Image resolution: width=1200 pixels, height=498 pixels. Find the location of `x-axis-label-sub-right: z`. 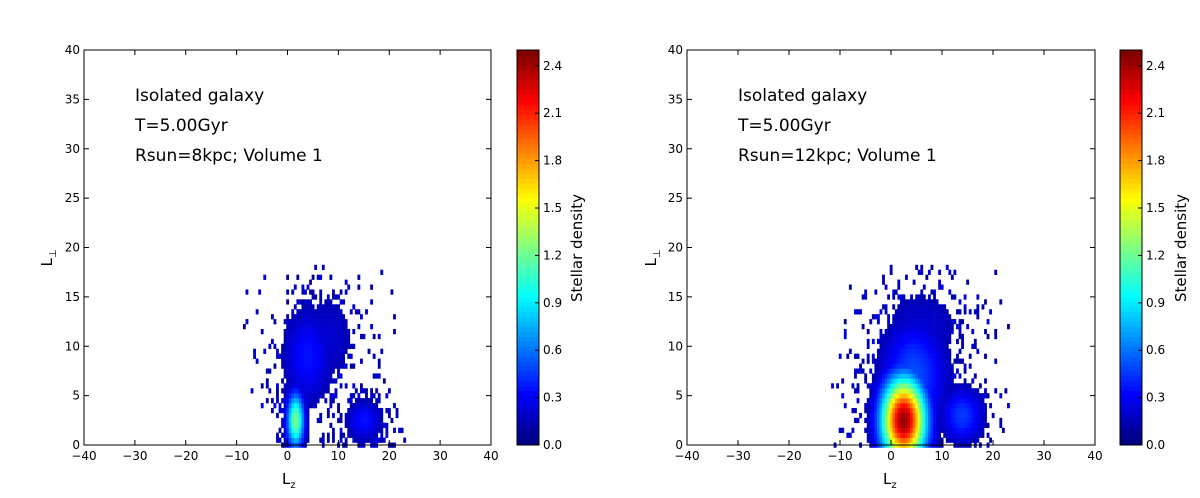

x-axis-label-sub-right: z is located at coordinates (893, 485).